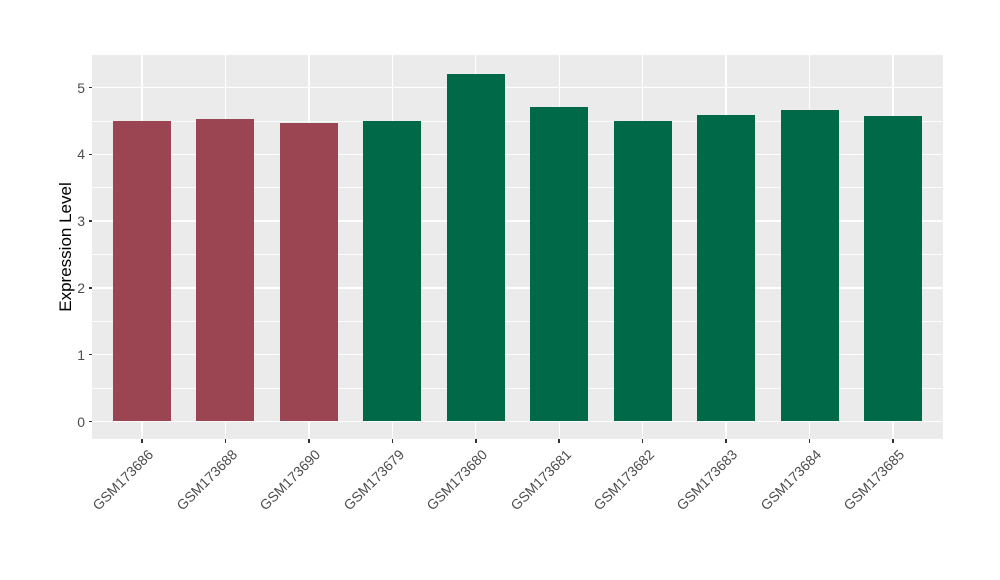  I want to click on bar-GSM173684, so click(809, 265).